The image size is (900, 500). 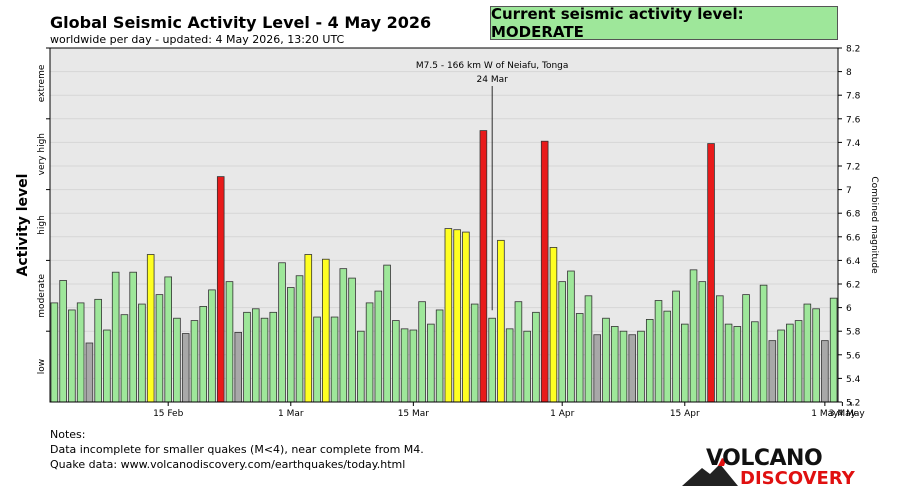 I want to click on level-label-very-high: very high, so click(x=42, y=154).